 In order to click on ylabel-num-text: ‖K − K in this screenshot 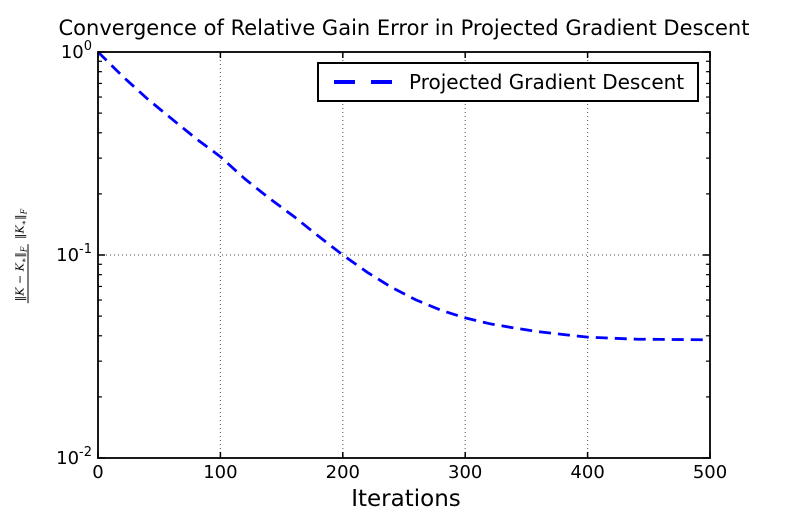, I will do `click(20, 282)`.